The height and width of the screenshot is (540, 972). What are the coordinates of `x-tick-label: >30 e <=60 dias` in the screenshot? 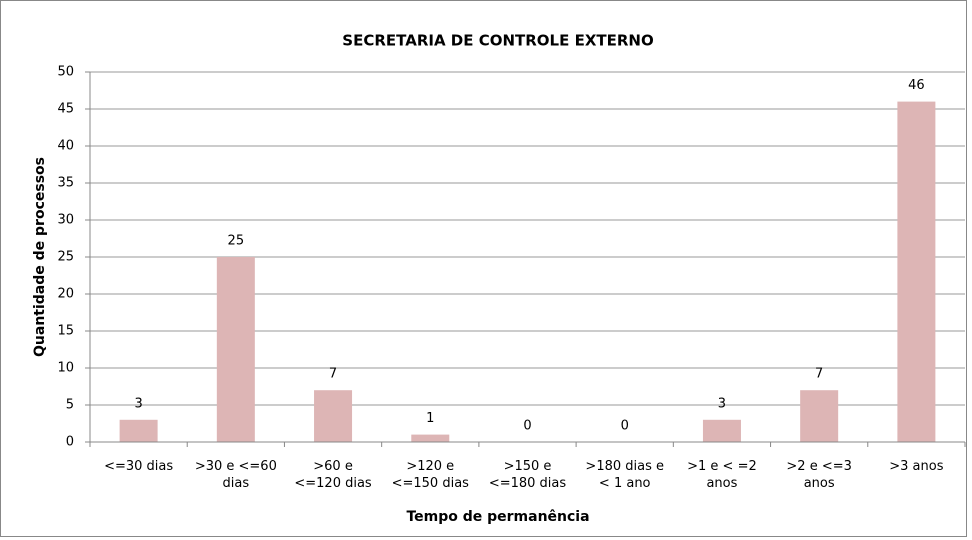 It's located at (235, 475).